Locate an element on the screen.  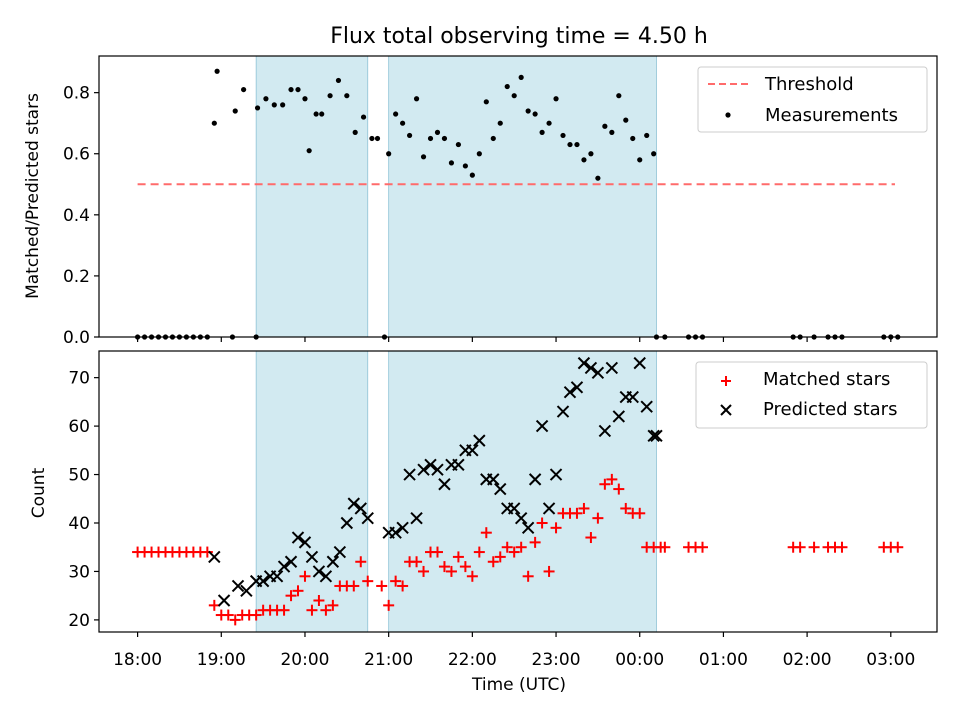
y-tick-label: 30 is located at coordinates (79, 572).